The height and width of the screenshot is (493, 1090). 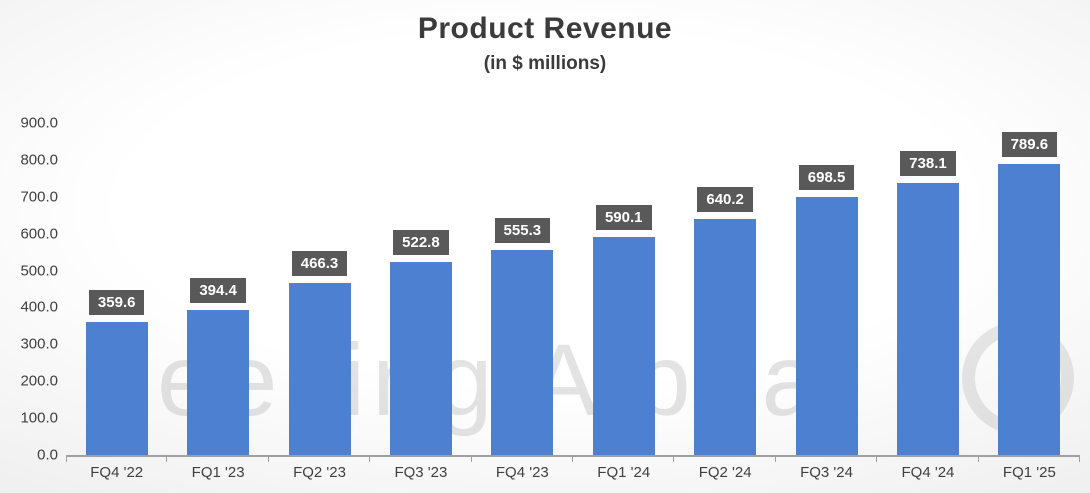 What do you see at coordinates (39, 160) in the screenshot?
I see `y-axis-tick-label: 800.0` at bounding box center [39, 160].